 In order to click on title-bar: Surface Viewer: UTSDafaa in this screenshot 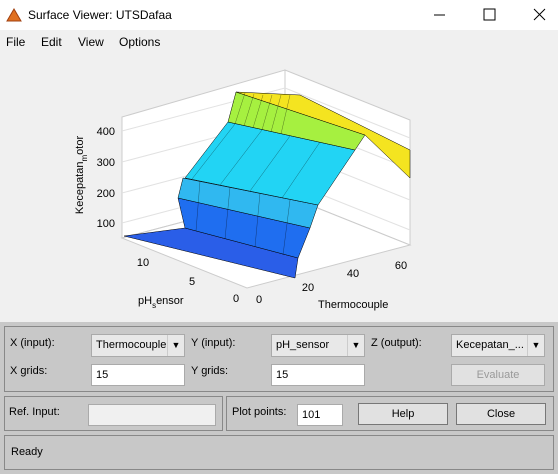, I will do `click(279, 15)`.